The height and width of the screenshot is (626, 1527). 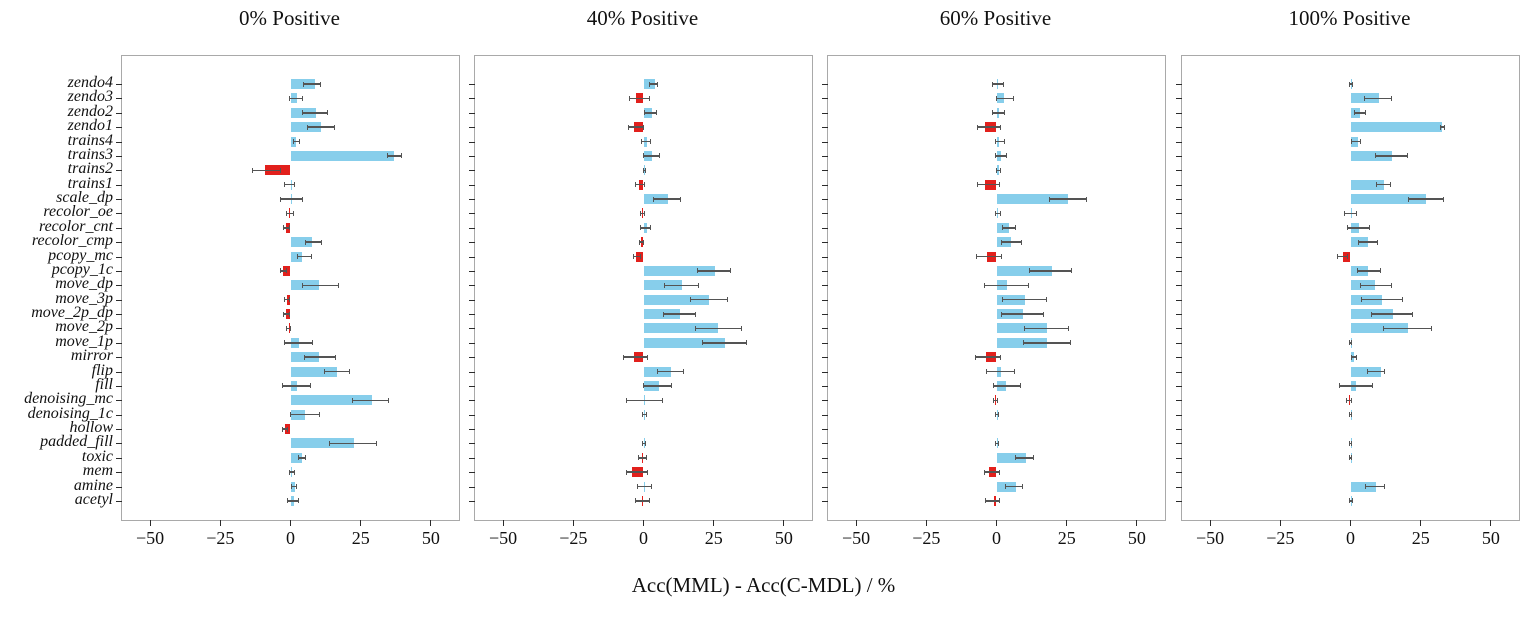 What do you see at coordinates (90, 154) in the screenshot?
I see `y-axis-label: trains3` at bounding box center [90, 154].